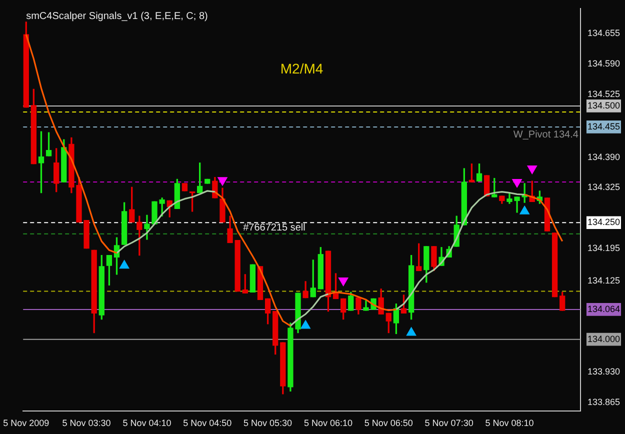 This screenshot has width=625, height=434. Describe the element at coordinates (274, 228) in the screenshot. I see `ref-line-label: #7667215 sell` at that location.